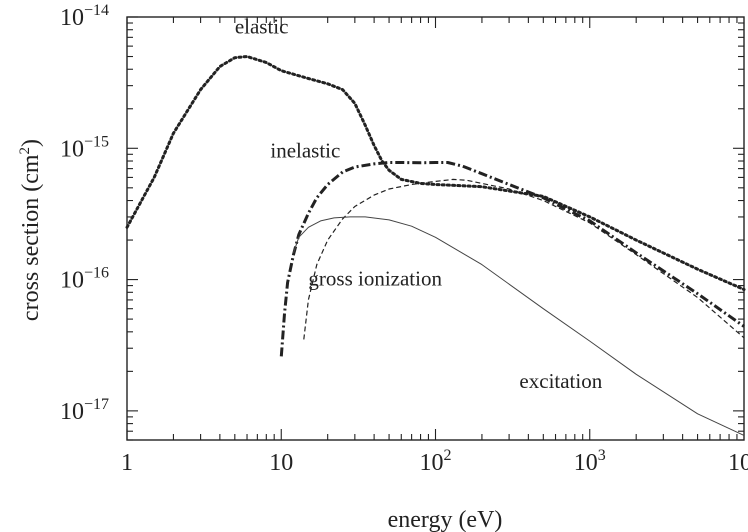 This screenshot has height=532, width=748. I want to click on x-tick-label: 10, so click(281, 463).